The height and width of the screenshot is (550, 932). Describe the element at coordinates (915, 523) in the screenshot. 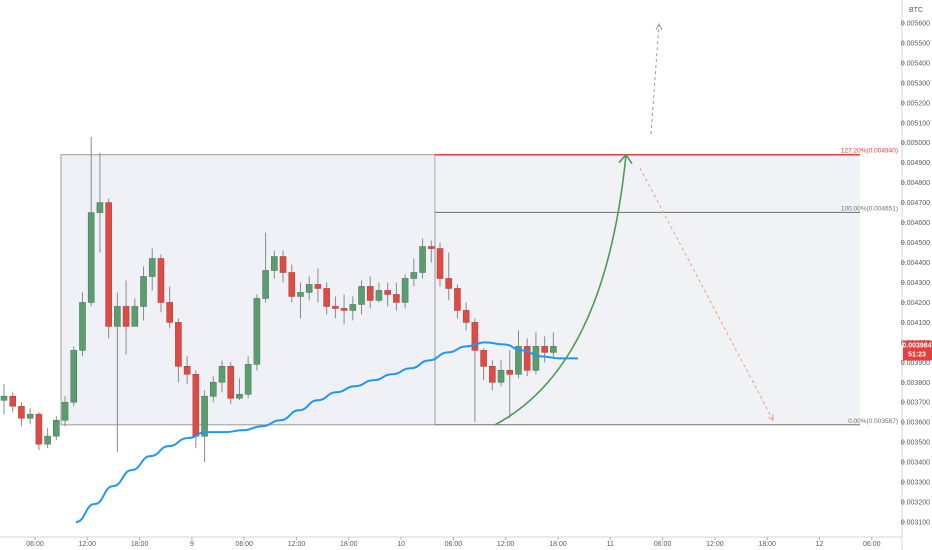

I see `price-tick-label: 0.003100` at that location.